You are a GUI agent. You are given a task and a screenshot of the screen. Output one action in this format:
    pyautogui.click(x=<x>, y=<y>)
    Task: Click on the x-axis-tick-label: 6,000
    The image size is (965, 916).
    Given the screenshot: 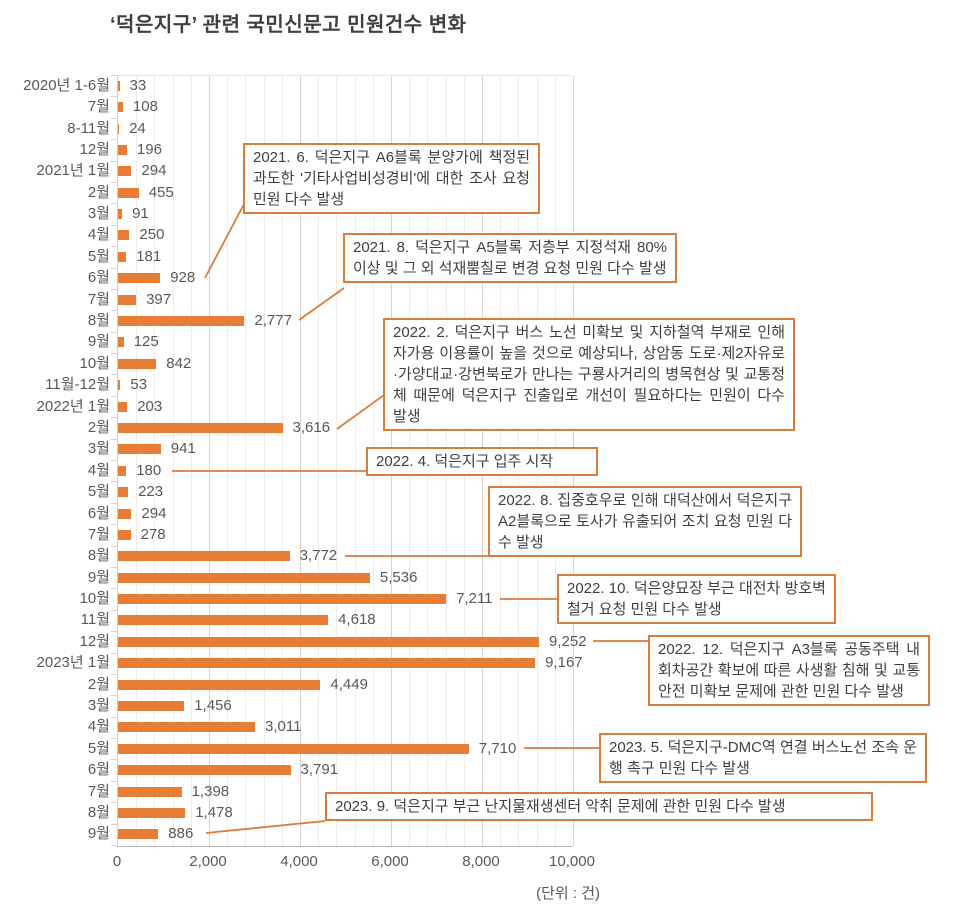 What is the action you would take?
    pyautogui.click(x=390, y=861)
    